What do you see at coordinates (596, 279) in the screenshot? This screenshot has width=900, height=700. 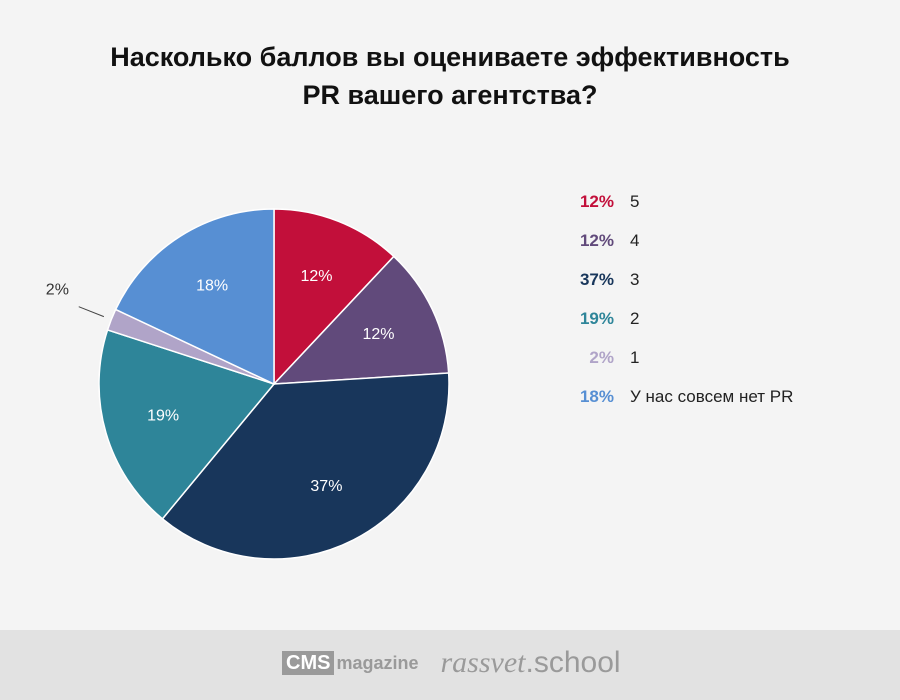 I see `legend-percent-3: 37%` at bounding box center [596, 279].